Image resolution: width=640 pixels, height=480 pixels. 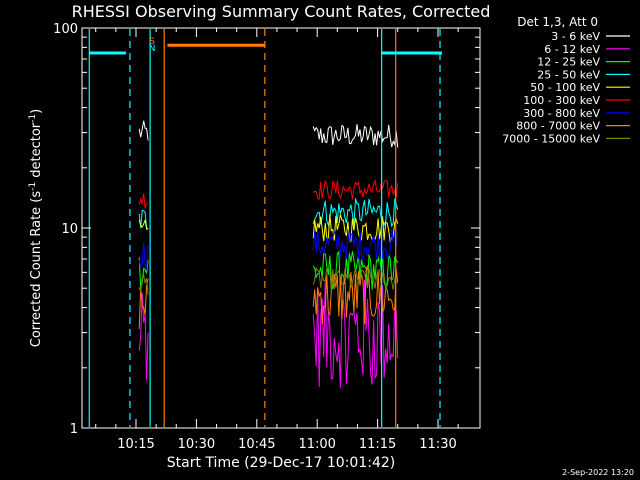 What do you see at coordinates (565, 87) in the screenshot?
I see `legend-label: 50 - 100 keV` at bounding box center [565, 87].